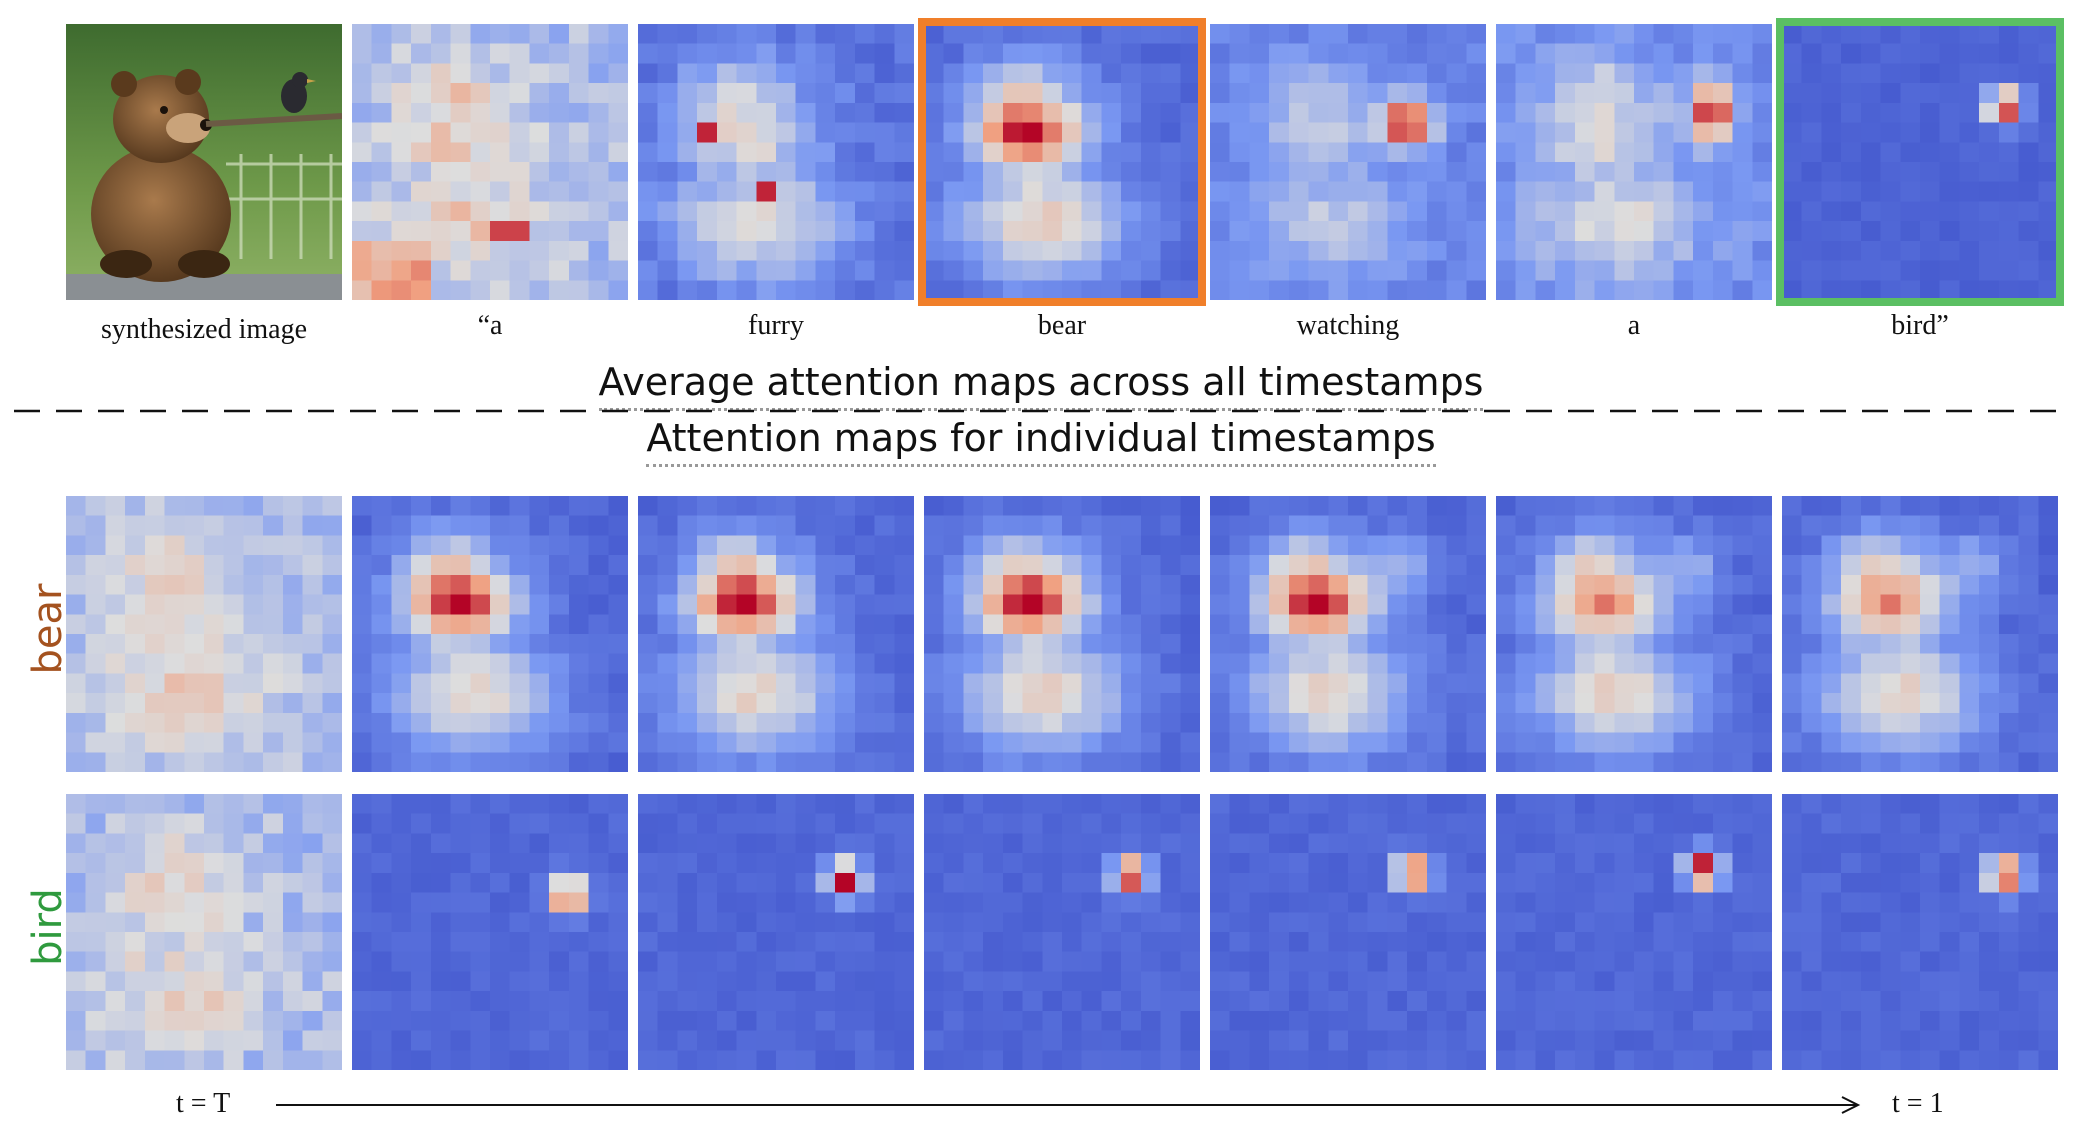  Describe the element at coordinates (490, 325) in the screenshot. I see `caption-token-1: “a` at that location.